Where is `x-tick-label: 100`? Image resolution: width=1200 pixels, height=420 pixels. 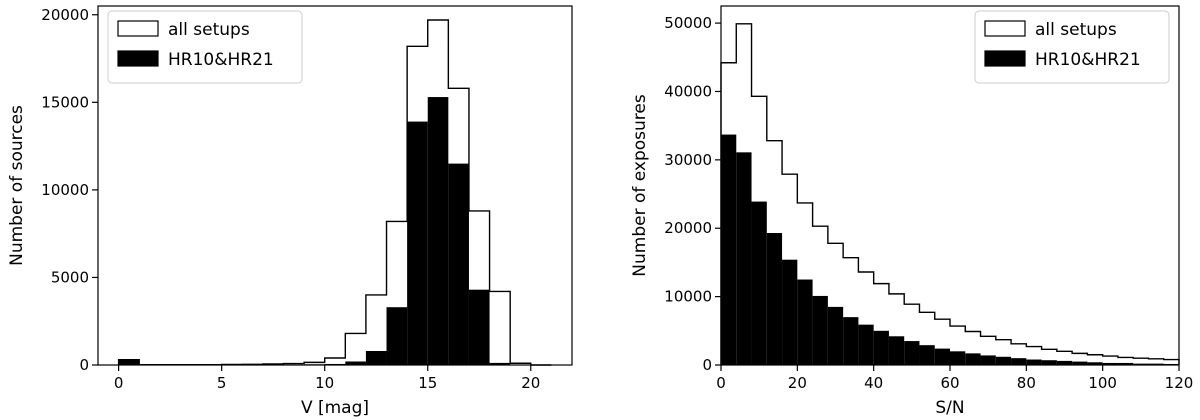
x-tick-label: 100 is located at coordinates (1102, 383).